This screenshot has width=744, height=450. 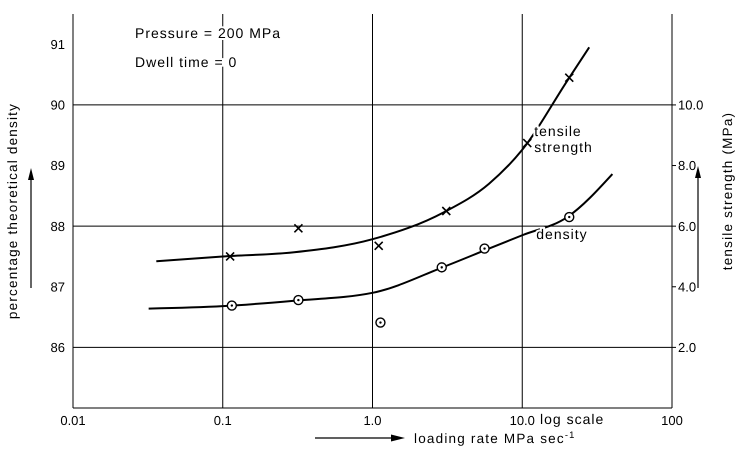 What do you see at coordinates (186, 62) in the screenshot?
I see `annotation: Dwell time = 0` at bounding box center [186, 62].